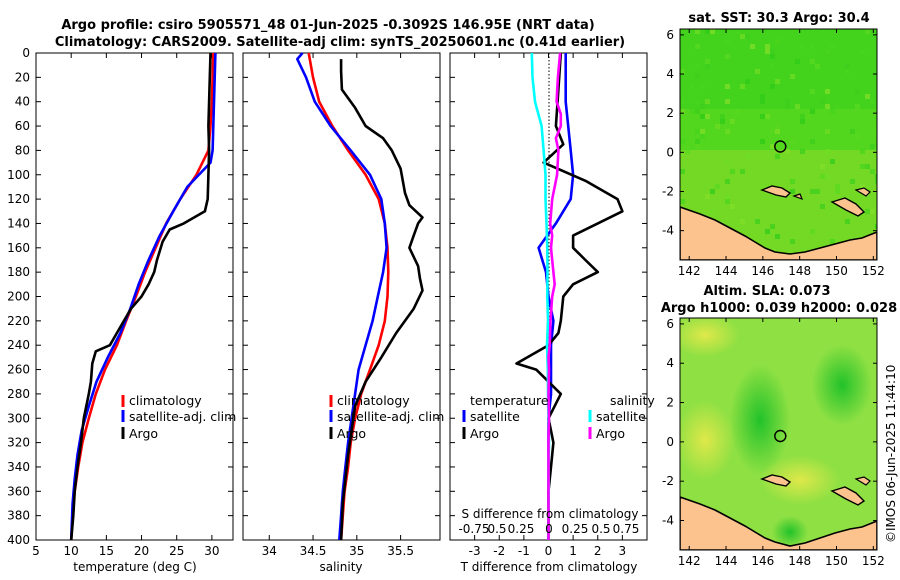 The image size is (900, 580). What do you see at coordinates (211, 551) in the screenshot?
I see `x-tick-label: 30` at bounding box center [211, 551].